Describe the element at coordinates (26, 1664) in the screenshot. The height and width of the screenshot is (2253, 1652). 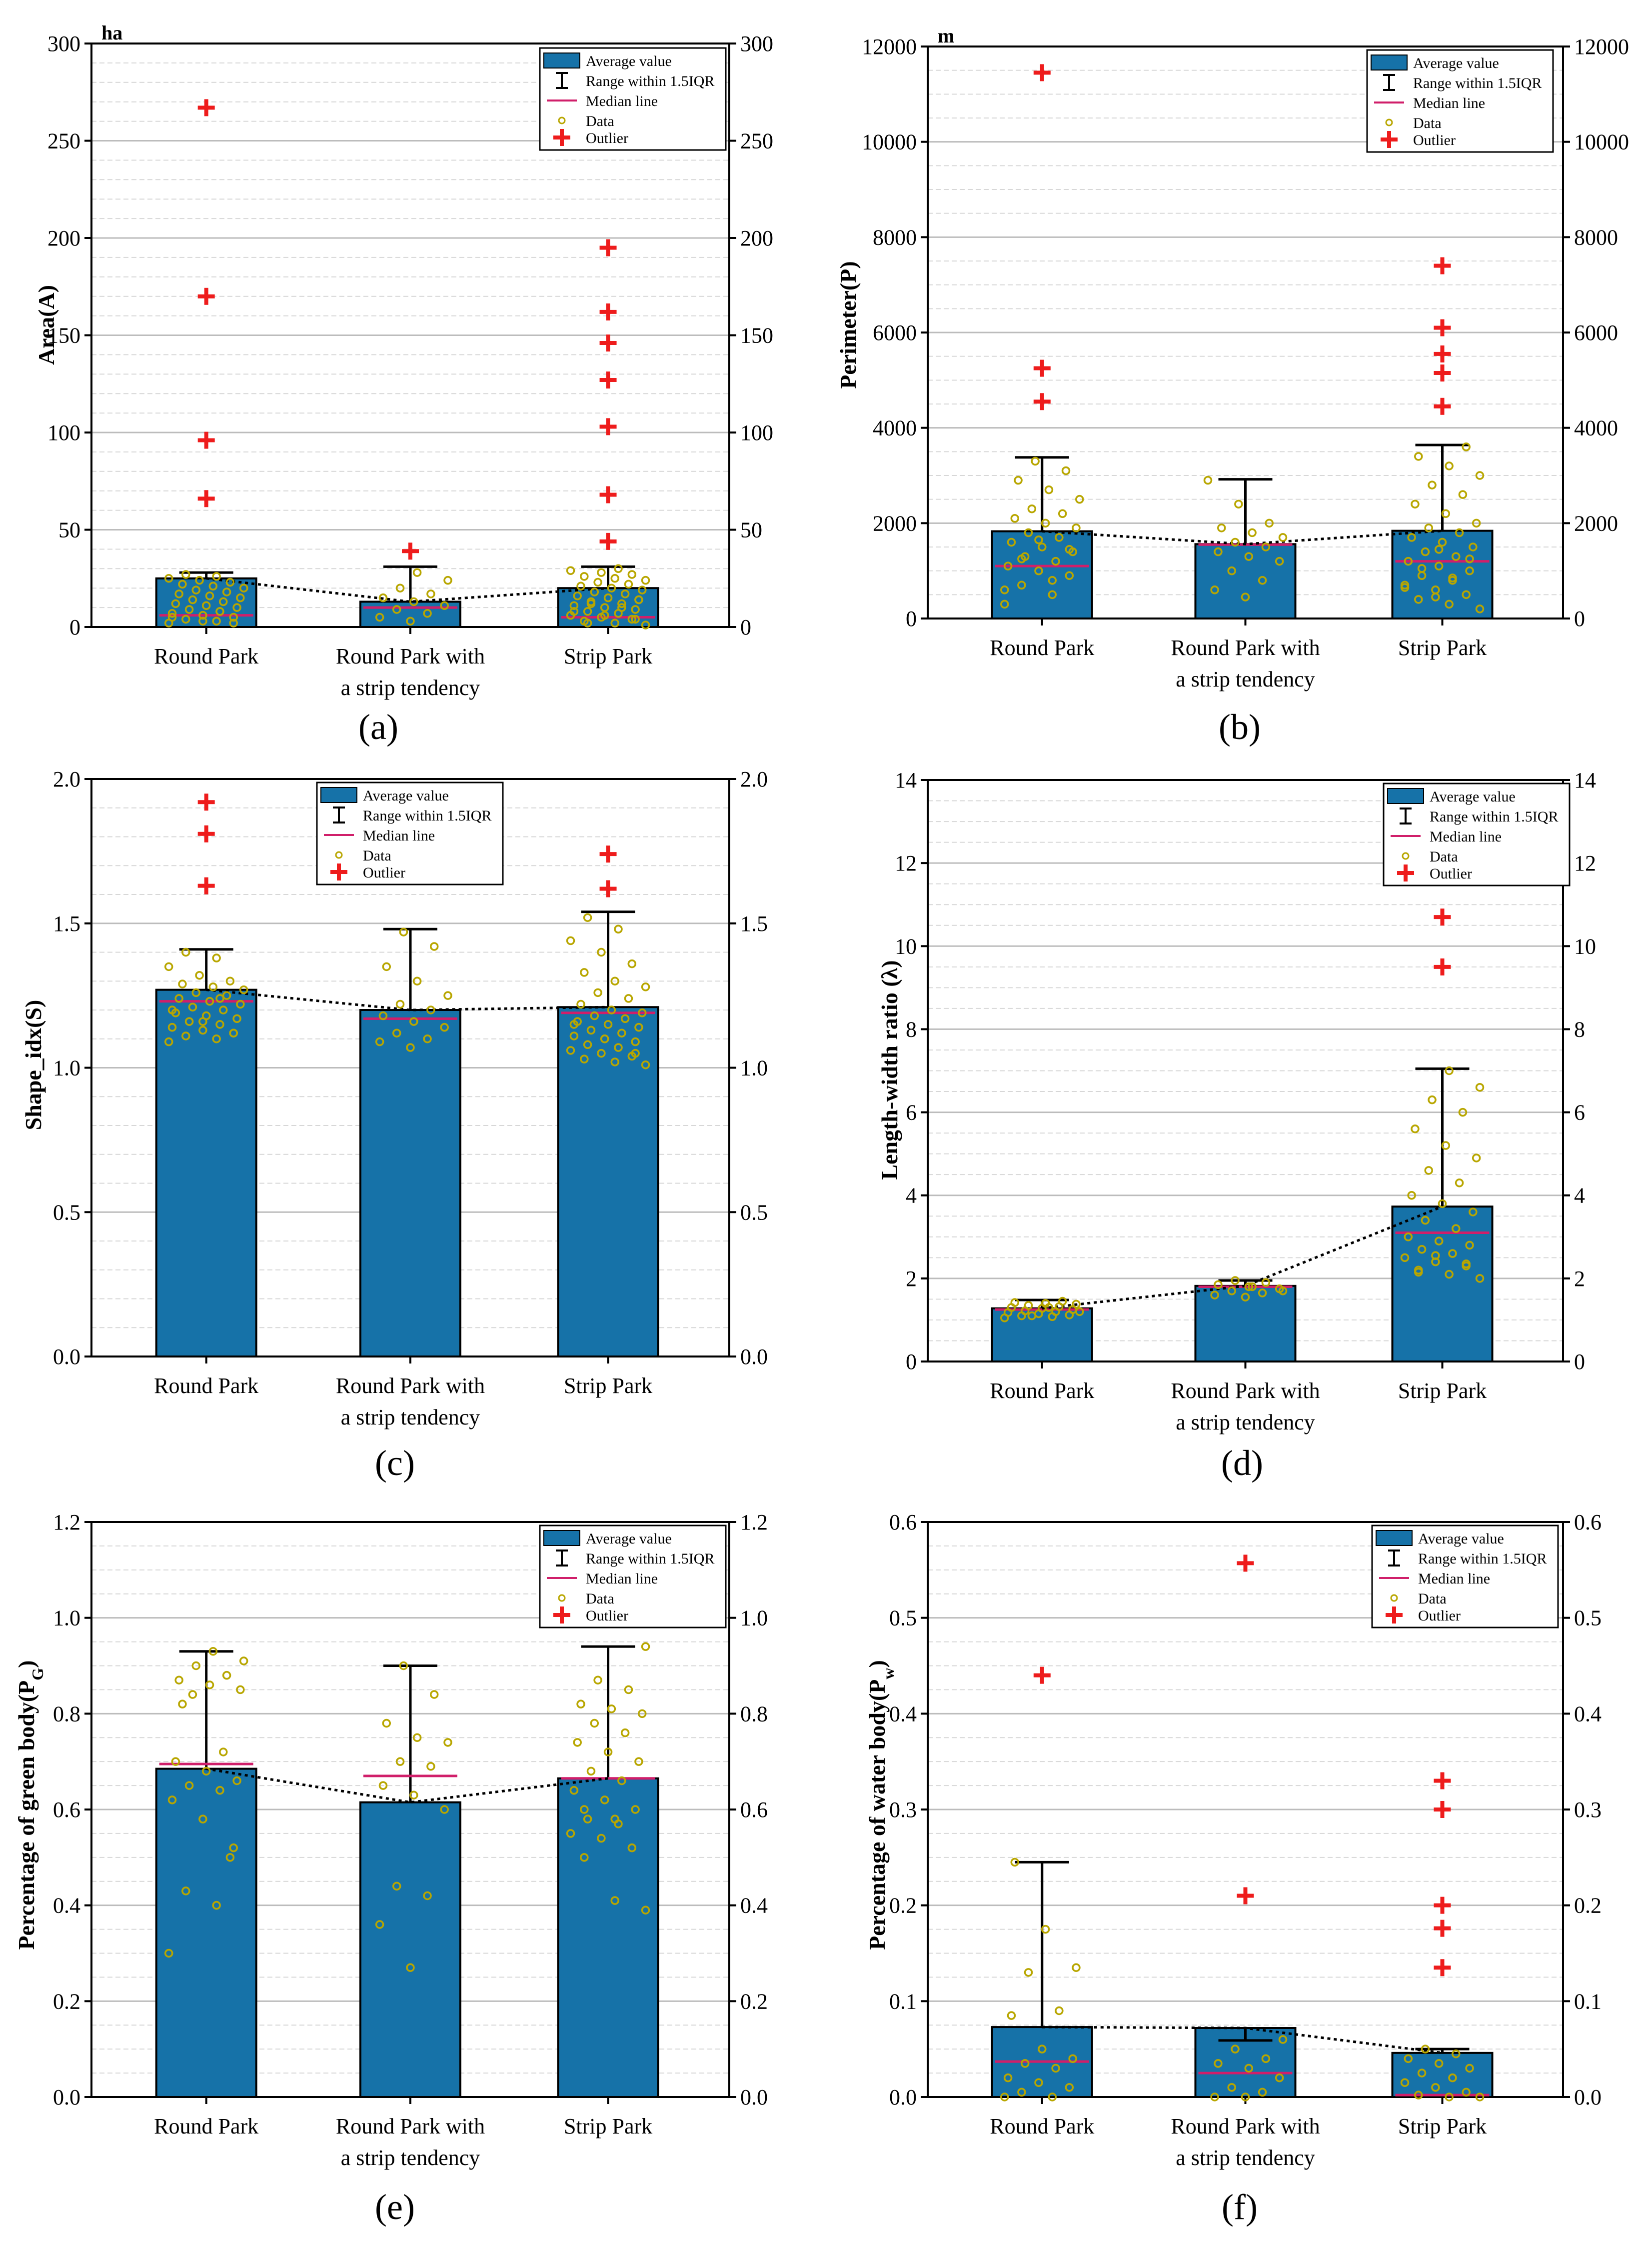
I see `y-axis-title-end: )` at that location.